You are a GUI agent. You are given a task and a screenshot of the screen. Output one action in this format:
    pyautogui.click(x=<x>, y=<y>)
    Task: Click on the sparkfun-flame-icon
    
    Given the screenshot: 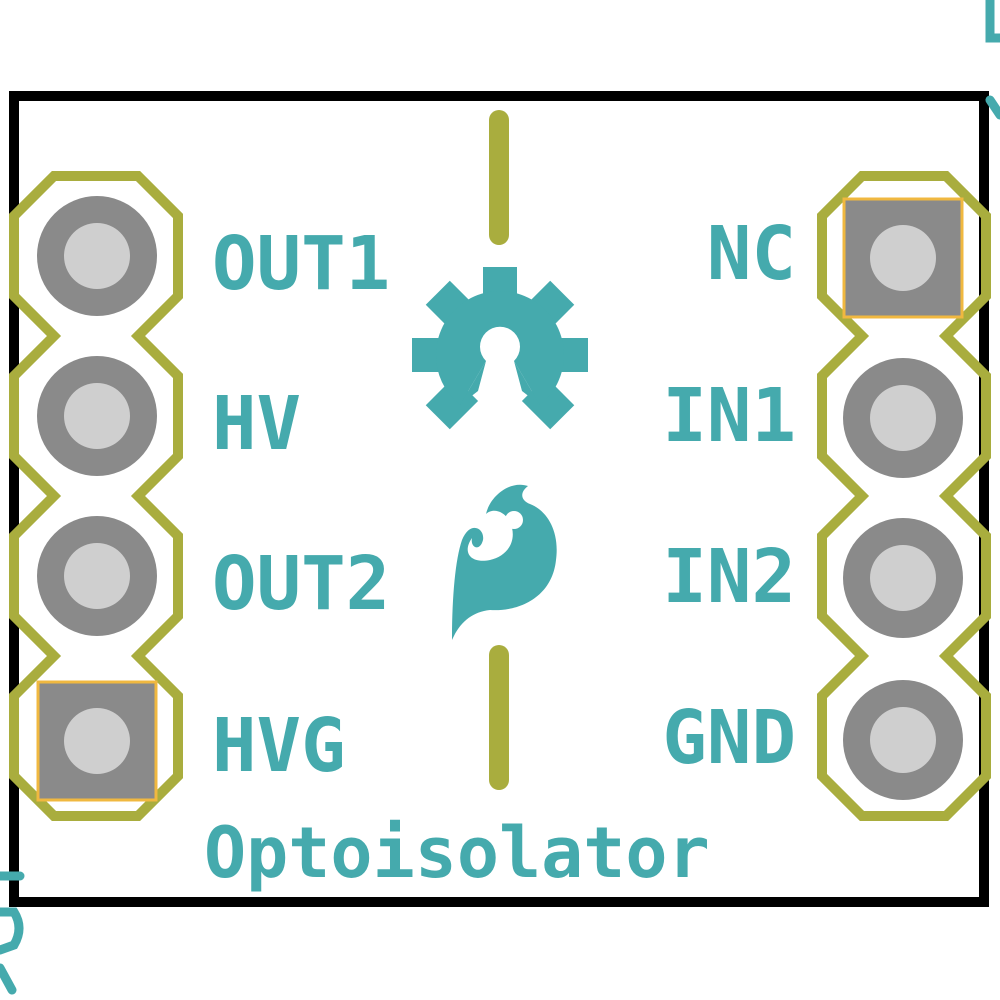 What is the action you would take?
    pyautogui.click(x=504, y=562)
    